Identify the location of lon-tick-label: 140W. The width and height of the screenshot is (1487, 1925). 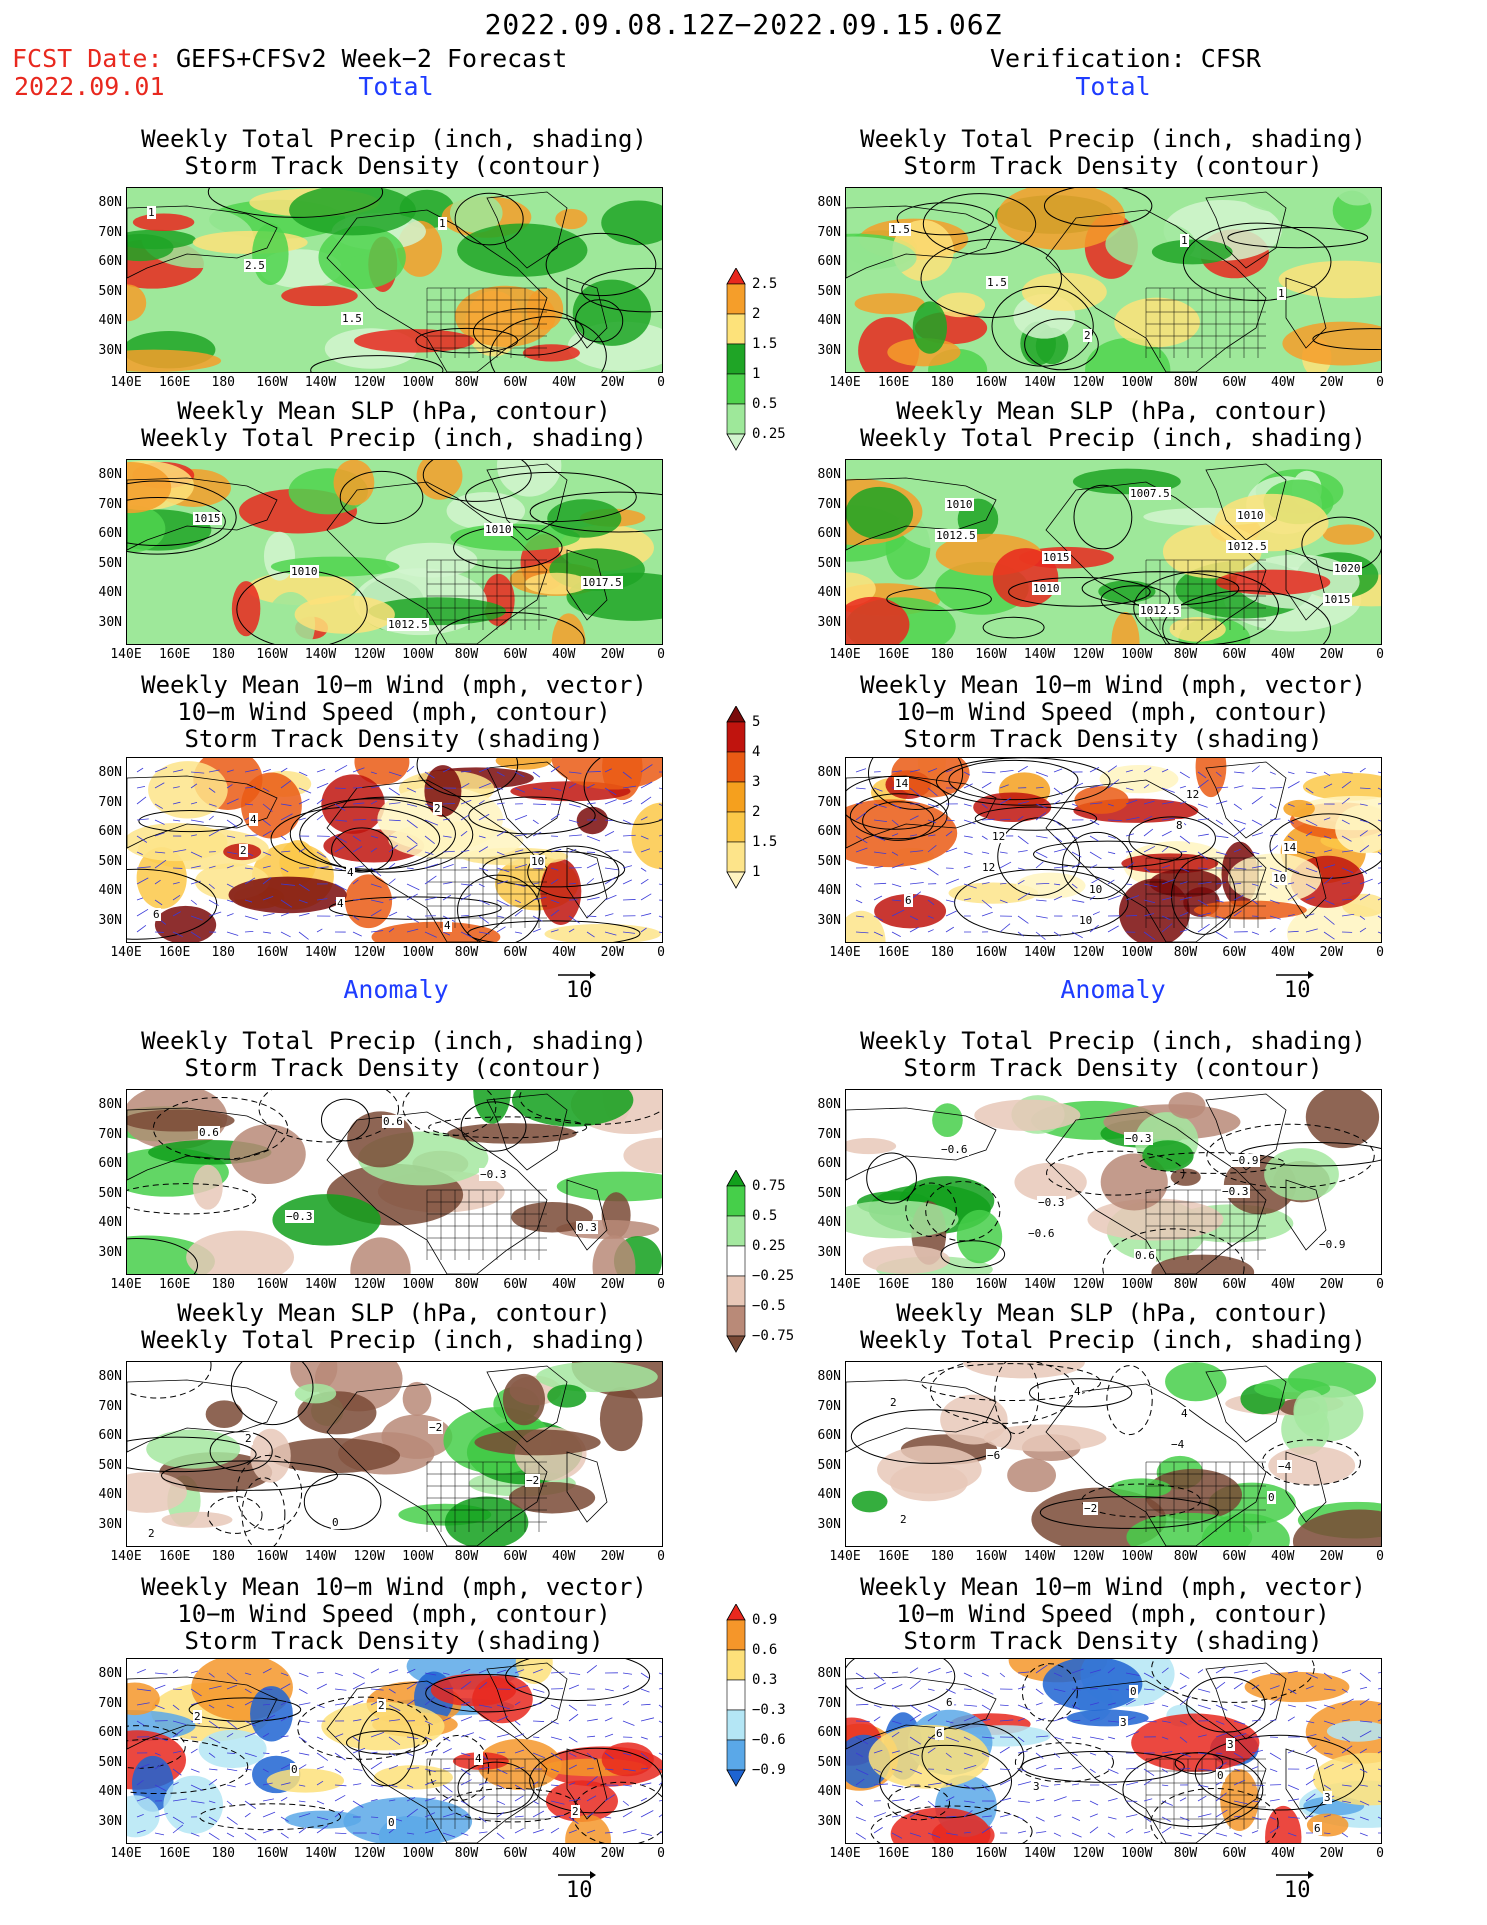
(1039, 382).